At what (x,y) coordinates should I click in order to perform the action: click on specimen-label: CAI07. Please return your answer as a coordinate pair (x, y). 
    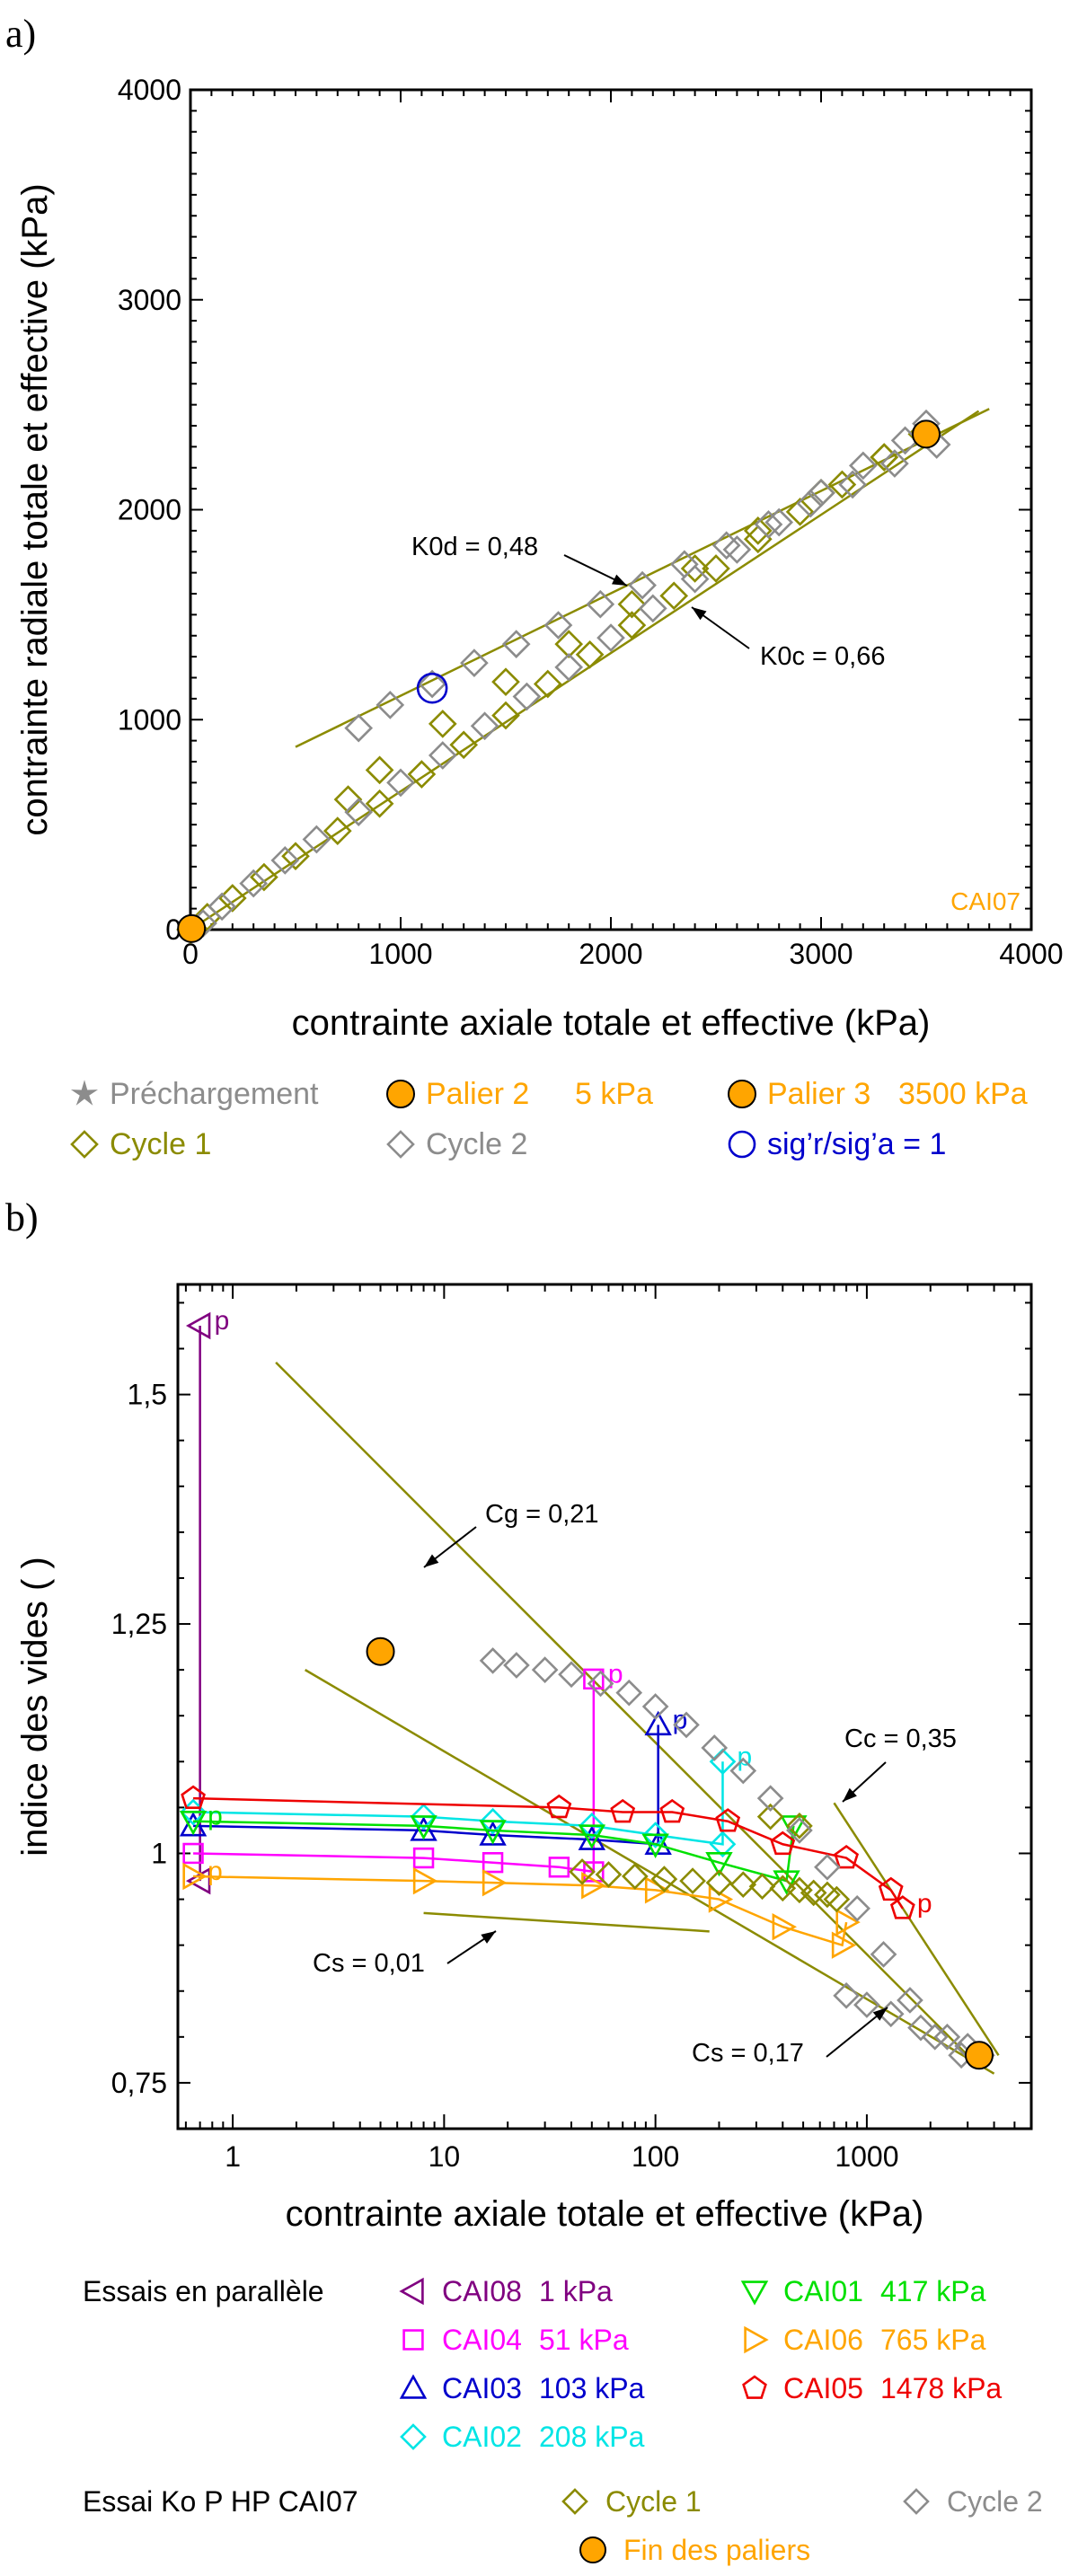
    Looking at the image, I should click on (985, 901).